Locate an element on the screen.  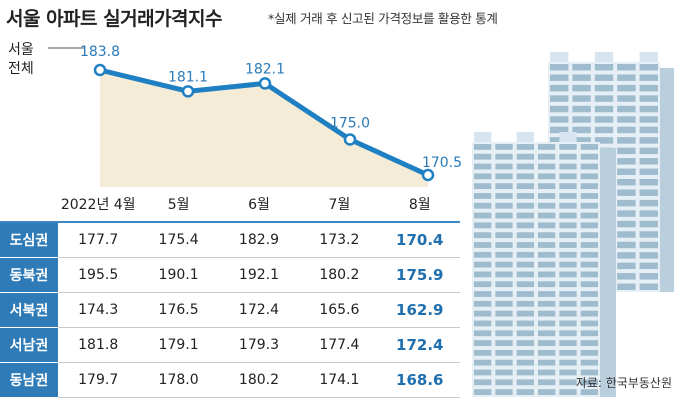
table-row: 서북권 174.3 176.5 172.4 165.6 162.9 is located at coordinates (230, 310).